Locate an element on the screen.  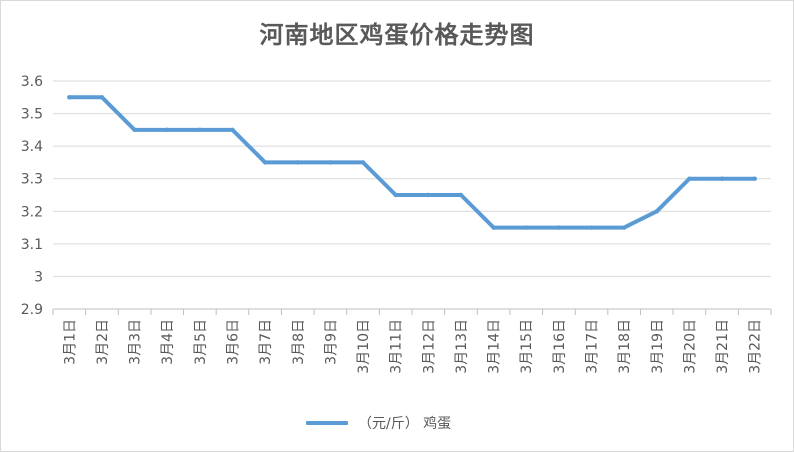
x-tick-label: 3月8日 is located at coordinates (299, 342).